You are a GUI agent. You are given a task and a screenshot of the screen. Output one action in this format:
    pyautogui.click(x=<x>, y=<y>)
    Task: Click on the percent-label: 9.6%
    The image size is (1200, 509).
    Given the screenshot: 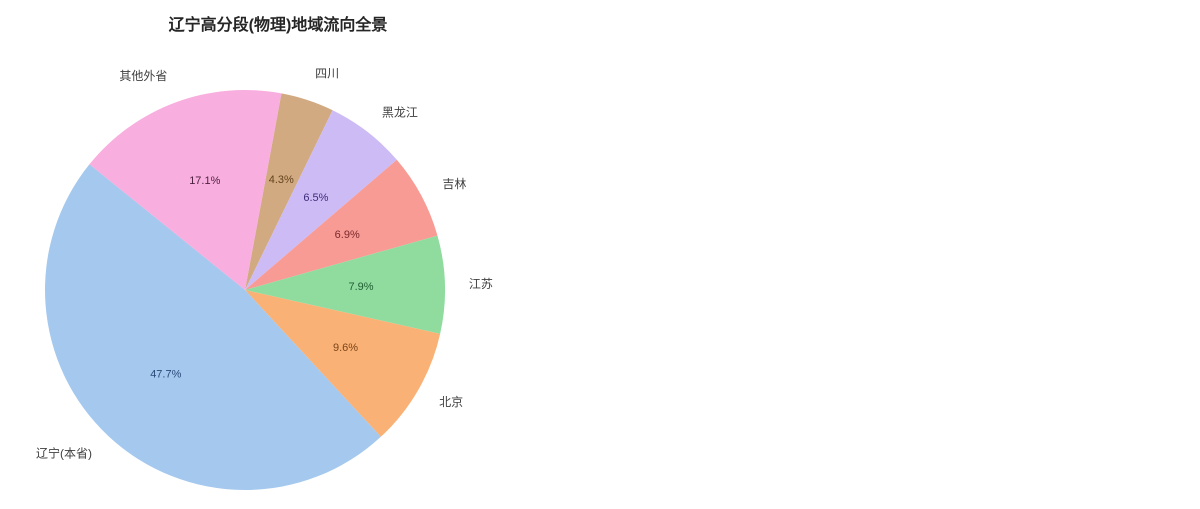 What is the action you would take?
    pyautogui.click(x=345, y=348)
    